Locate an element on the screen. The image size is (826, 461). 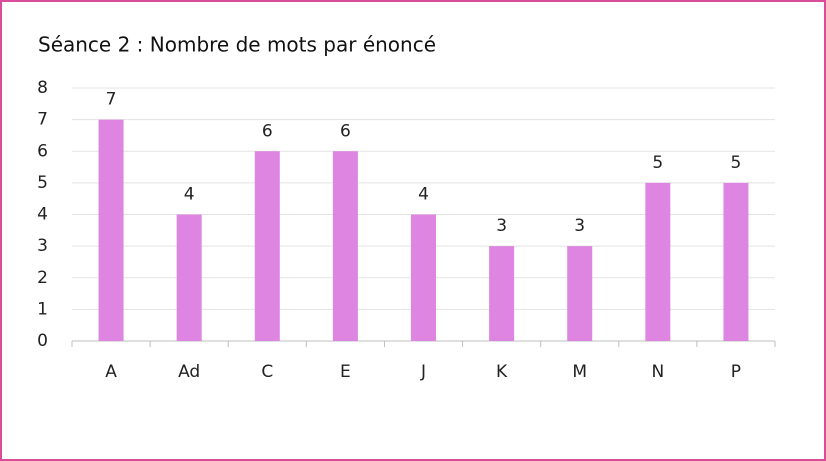
x-tick-label: N is located at coordinates (657, 372).